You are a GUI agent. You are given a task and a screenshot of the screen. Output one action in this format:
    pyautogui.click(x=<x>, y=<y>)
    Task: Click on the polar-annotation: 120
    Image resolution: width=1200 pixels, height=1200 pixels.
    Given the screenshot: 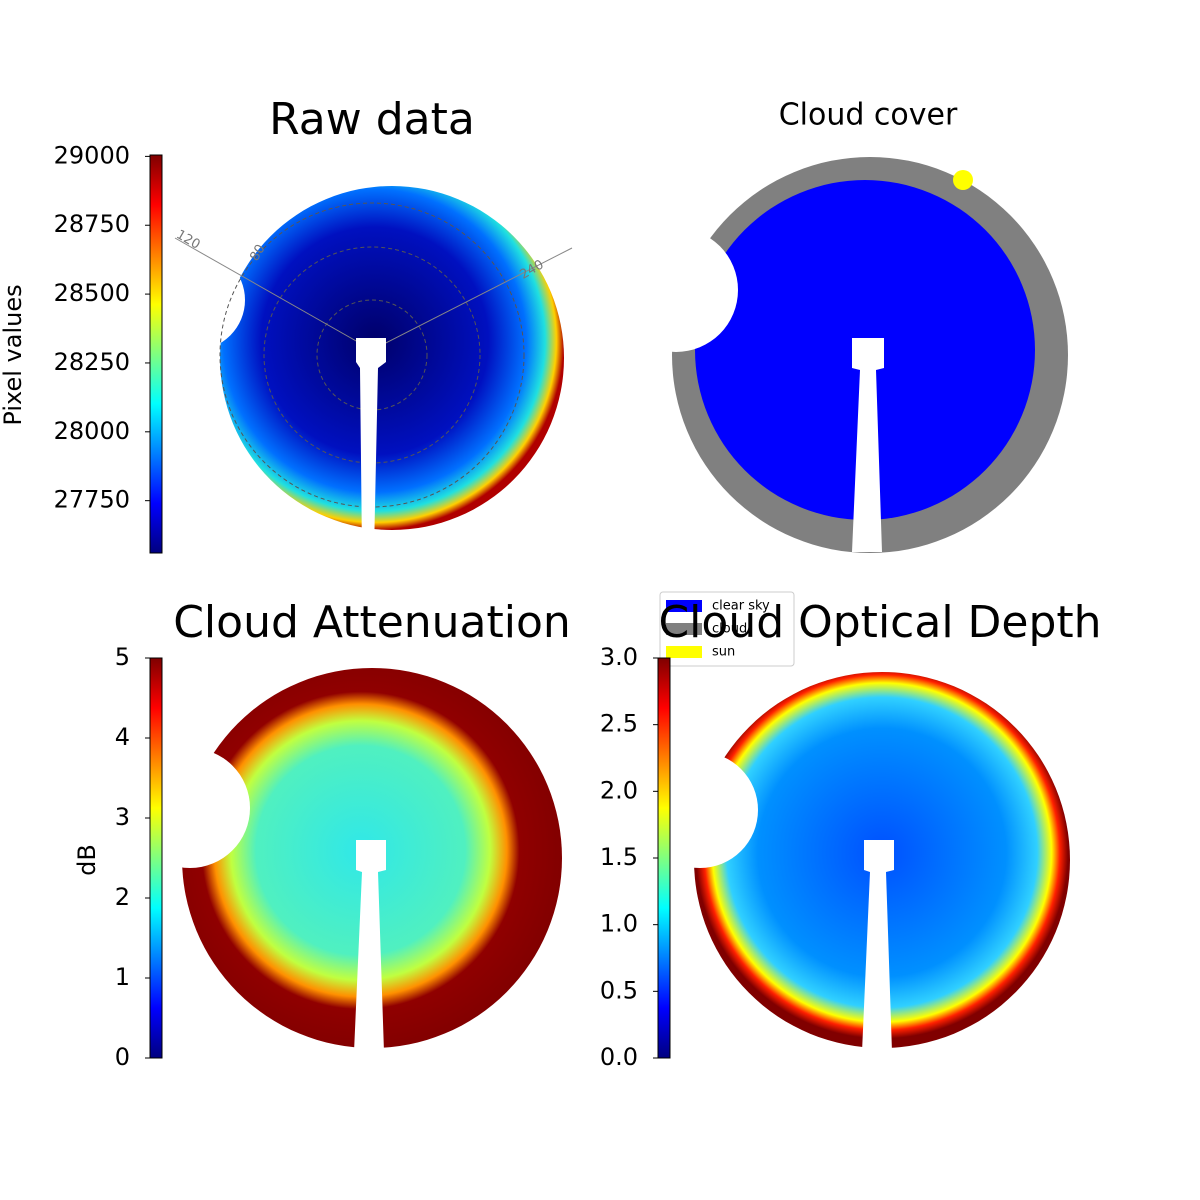 What is the action you would take?
    pyautogui.click(x=187, y=239)
    